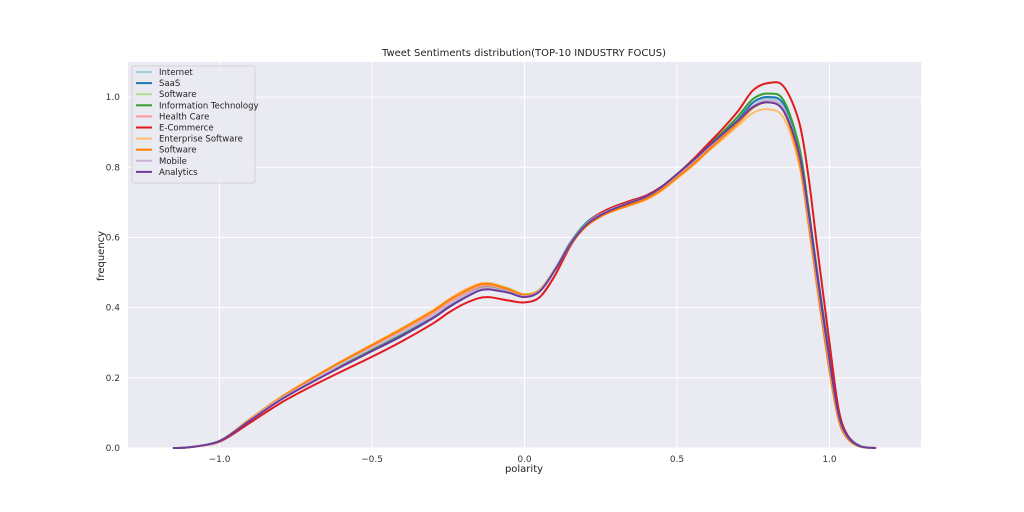 The width and height of the screenshot is (1024, 512). Describe the element at coordinates (113, 238) in the screenshot. I see `y-tick-label: 0.6` at that location.